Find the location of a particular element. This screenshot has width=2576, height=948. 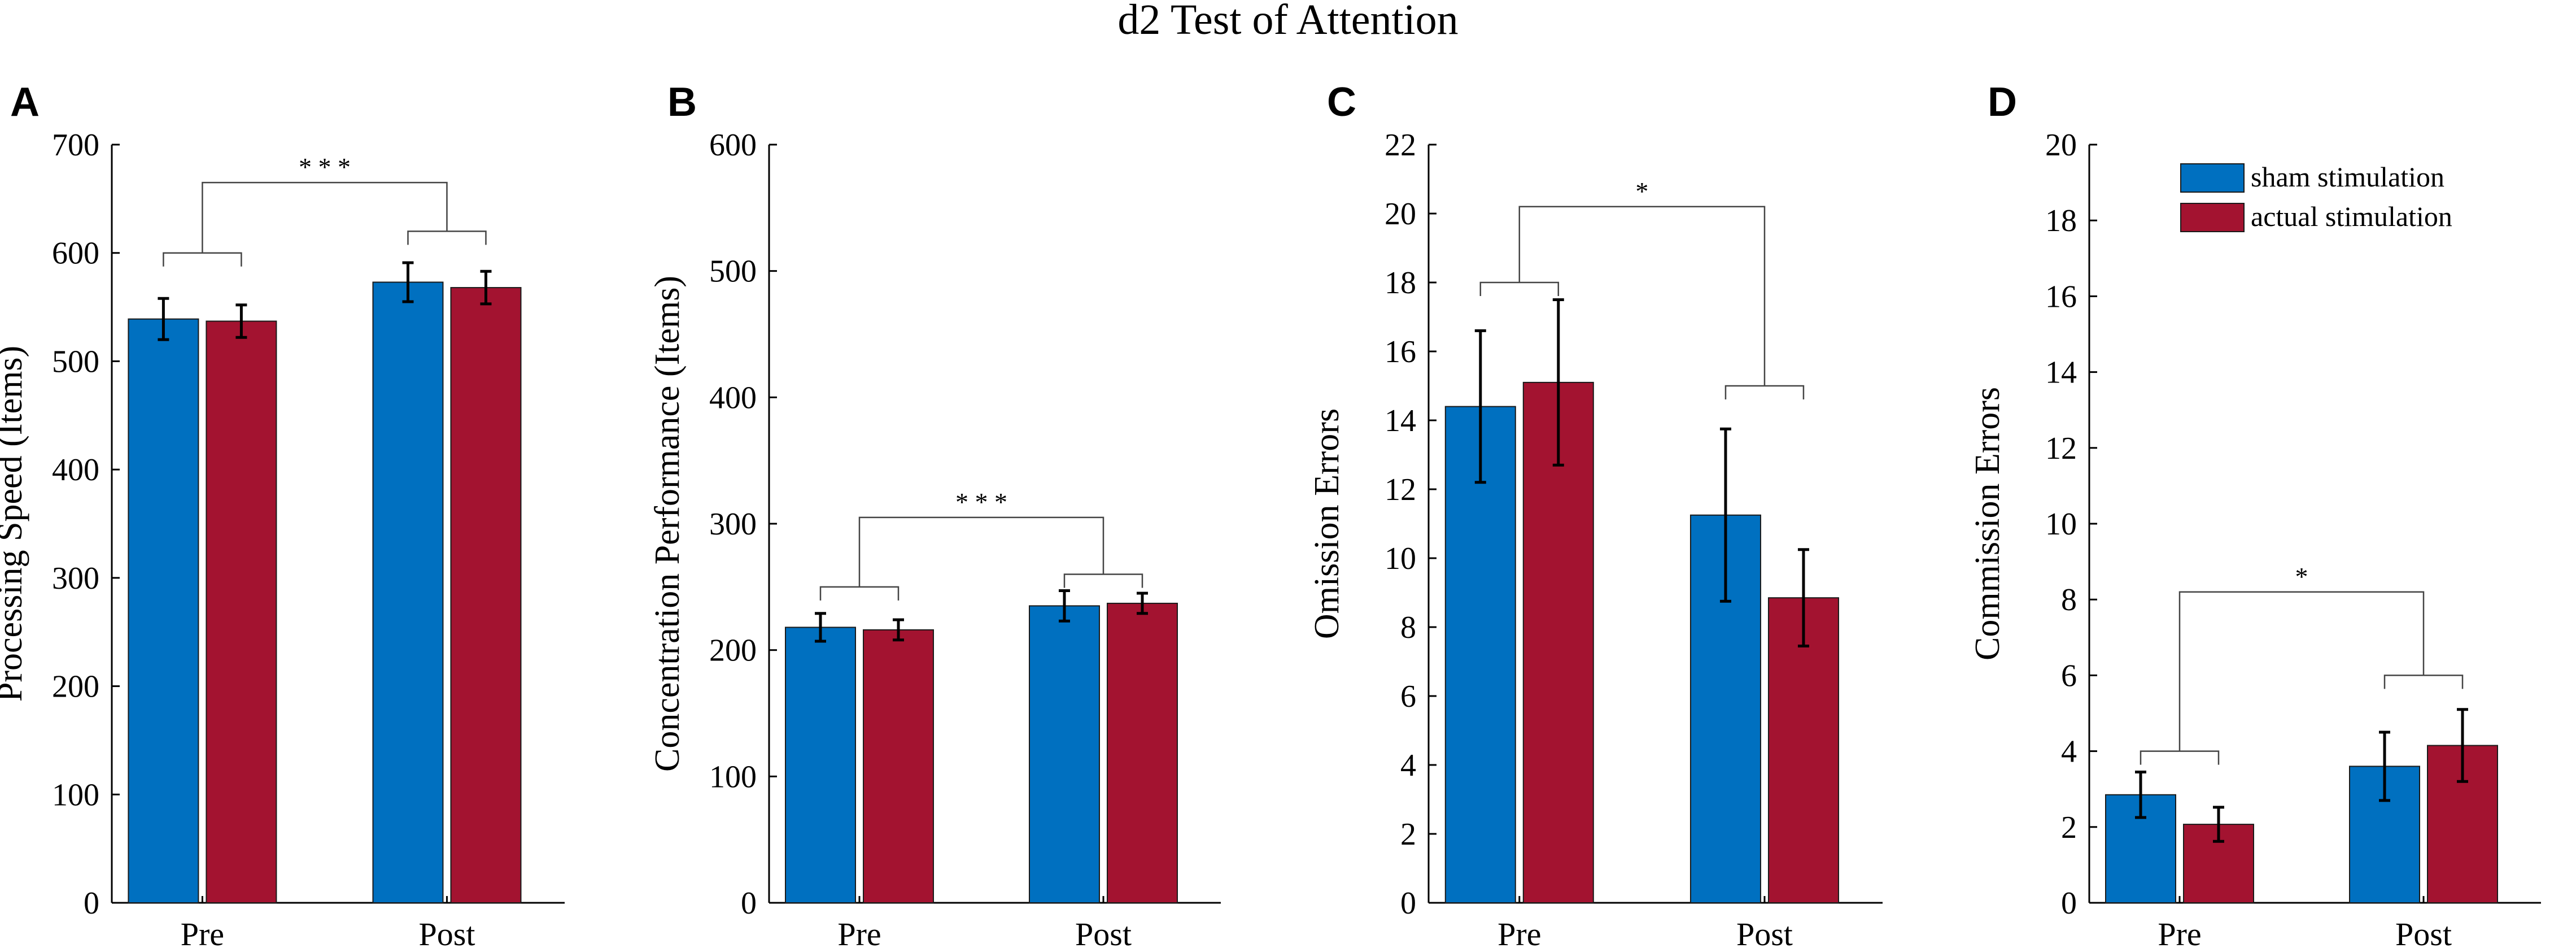

legend-label-sham: sham stimulation is located at coordinates (2347, 177).